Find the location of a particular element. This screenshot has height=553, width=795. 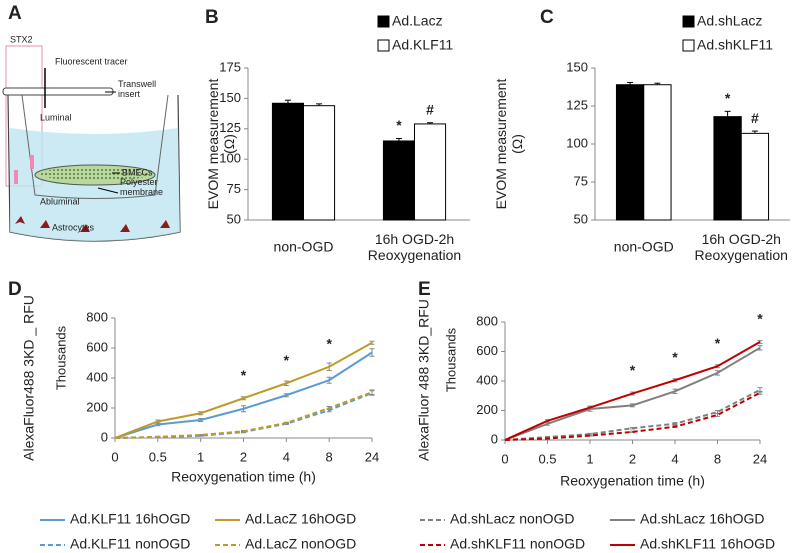

pointer is located at coordinates (108, 190).